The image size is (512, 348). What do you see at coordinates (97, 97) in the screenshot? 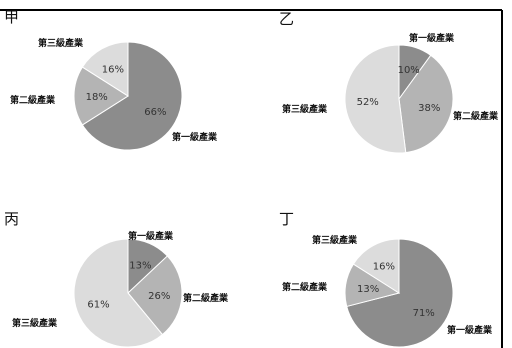
I see `pie-percent-label-secondary: 18%` at bounding box center [97, 97].